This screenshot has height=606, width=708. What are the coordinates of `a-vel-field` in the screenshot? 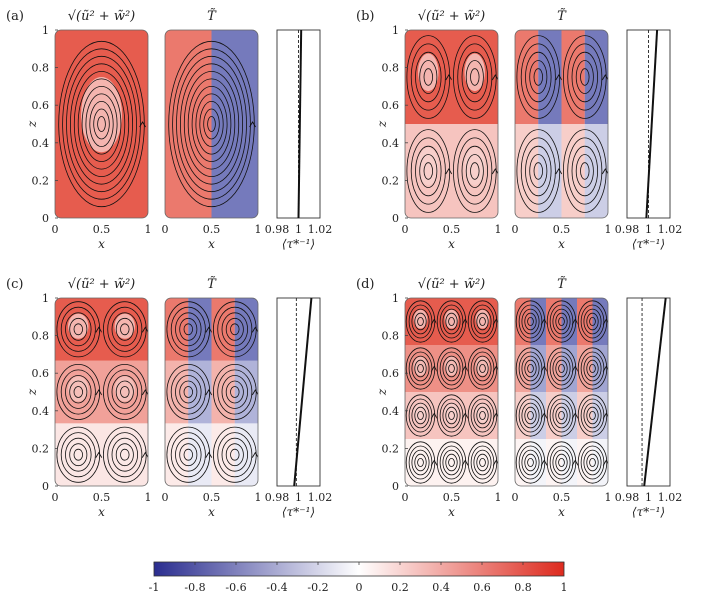 It's located at (101, 124).